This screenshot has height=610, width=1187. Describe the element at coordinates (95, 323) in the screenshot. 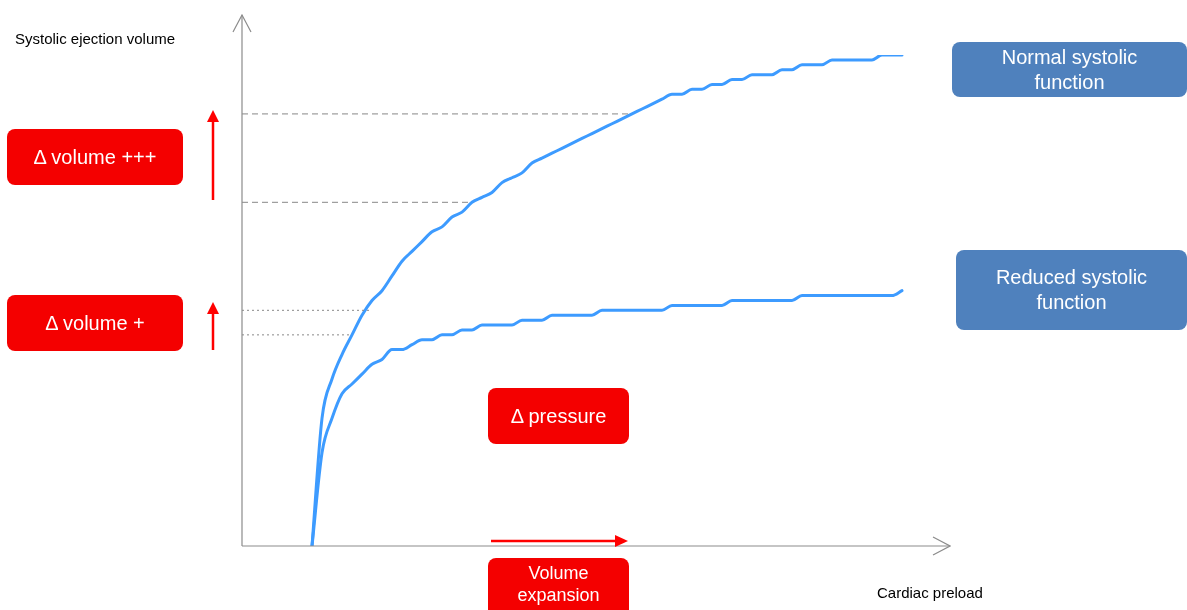

I see `text: Δ volume +` at that location.